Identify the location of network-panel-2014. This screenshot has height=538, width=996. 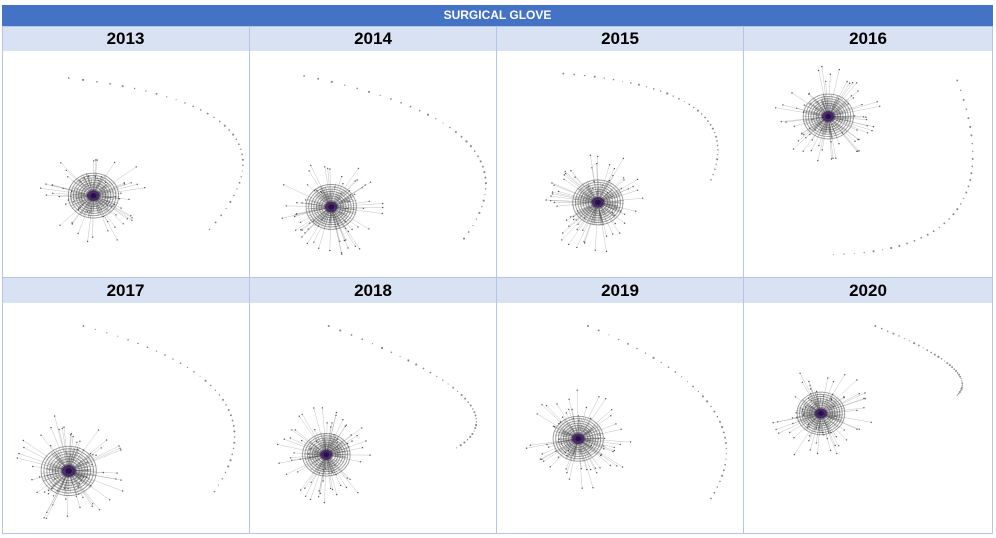
(373, 164).